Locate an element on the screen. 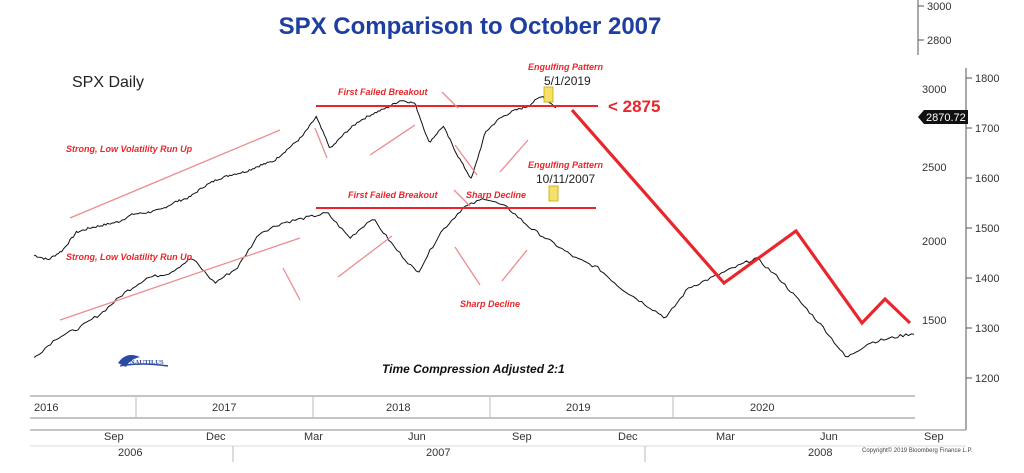 Image resolution: width=1024 pixels, height=473 pixels. axis-2019: 3000 2500 2000 1500 is located at coordinates (934, 205).